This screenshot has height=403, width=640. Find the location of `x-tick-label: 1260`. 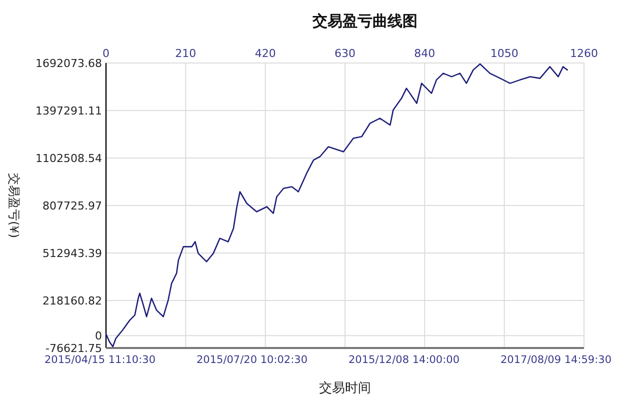

x-tick-label: 1260 is located at coordinates (584, 53).